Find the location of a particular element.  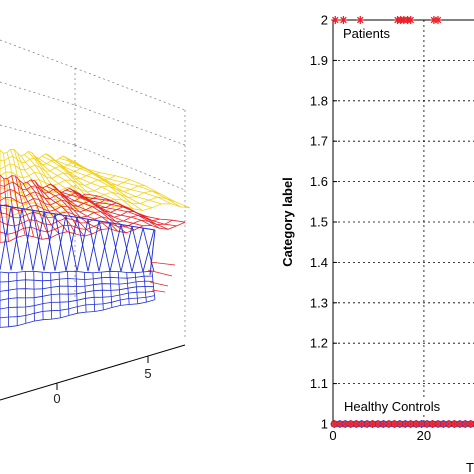

x-tick-label: 0 is located at coordinates (332, 435).